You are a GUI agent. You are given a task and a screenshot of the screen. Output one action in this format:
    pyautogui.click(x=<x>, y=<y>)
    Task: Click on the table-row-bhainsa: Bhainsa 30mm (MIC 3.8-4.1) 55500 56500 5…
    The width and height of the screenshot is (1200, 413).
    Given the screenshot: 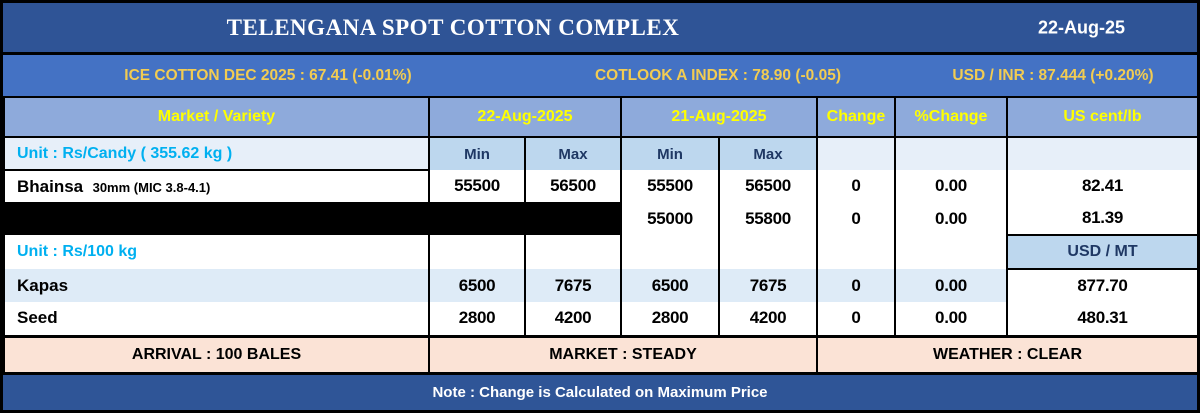 What is the action you would take?
    pyautogui.click(x=600, y=186)
    